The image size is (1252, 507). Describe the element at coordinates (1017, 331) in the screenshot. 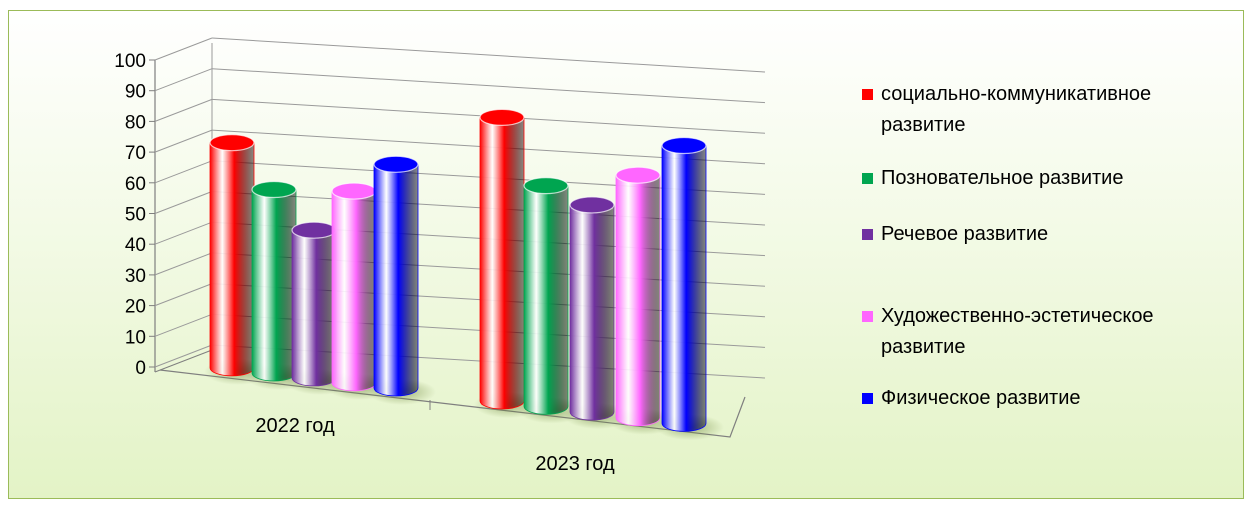

I see `legend-label: Художественно-эстетическое развитие` at that location.